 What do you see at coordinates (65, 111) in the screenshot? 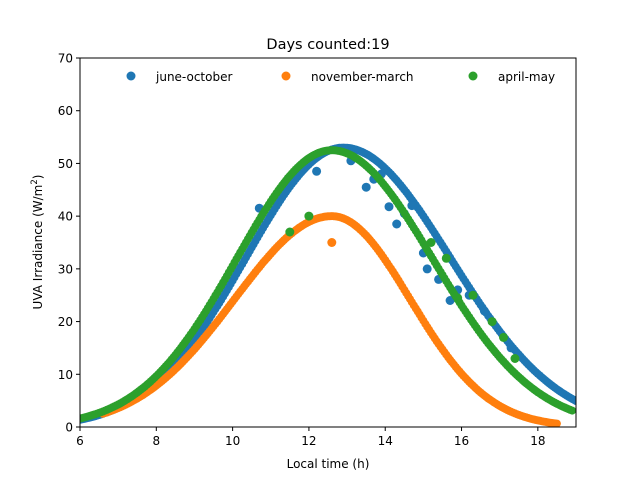
I see `y-tick-label: 60` at bounding box center [65, 111].